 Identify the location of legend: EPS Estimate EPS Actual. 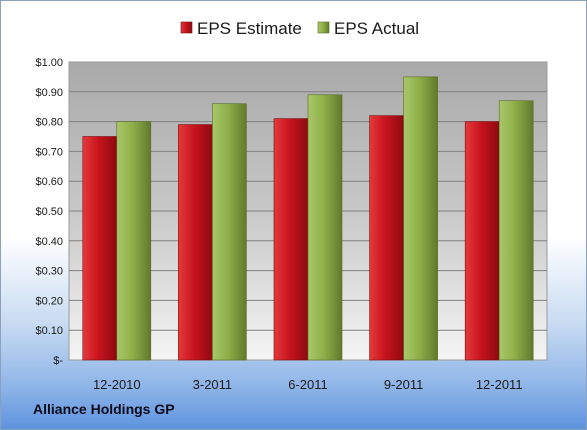
(299, 28).